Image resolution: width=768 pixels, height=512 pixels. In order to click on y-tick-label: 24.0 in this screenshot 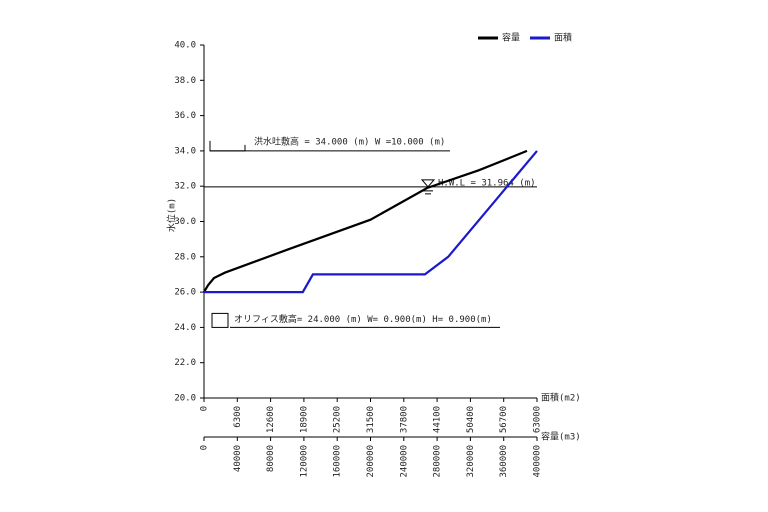, I will do `click(185, 328)`.